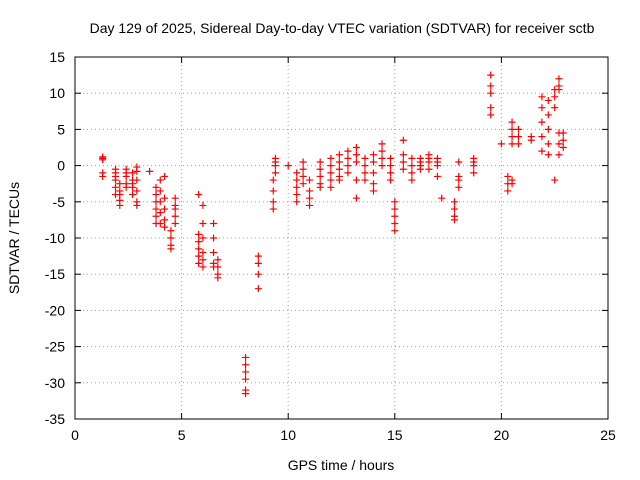  What do you see at coordinates (59, 202) in the screenshot?
I see `y-tick-label: -5` at bounding box center [59, 202].